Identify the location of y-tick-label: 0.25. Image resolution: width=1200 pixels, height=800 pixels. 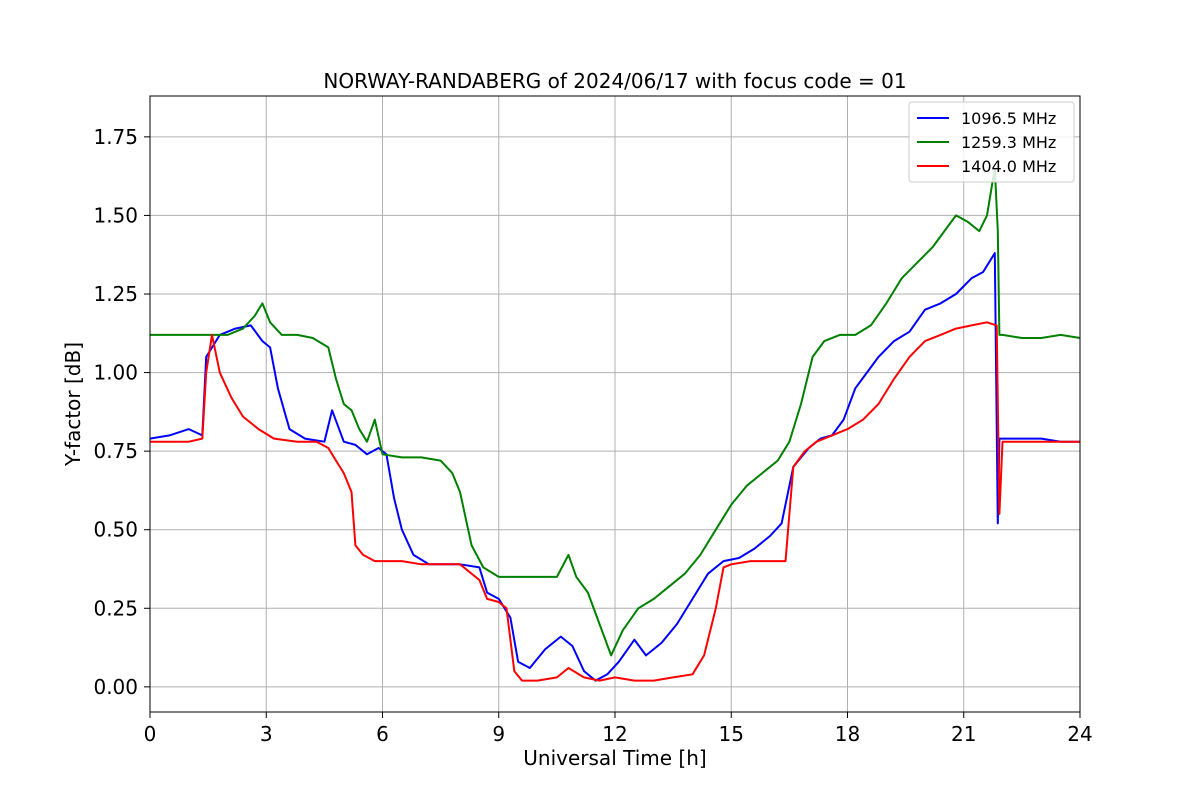
(115, 608).